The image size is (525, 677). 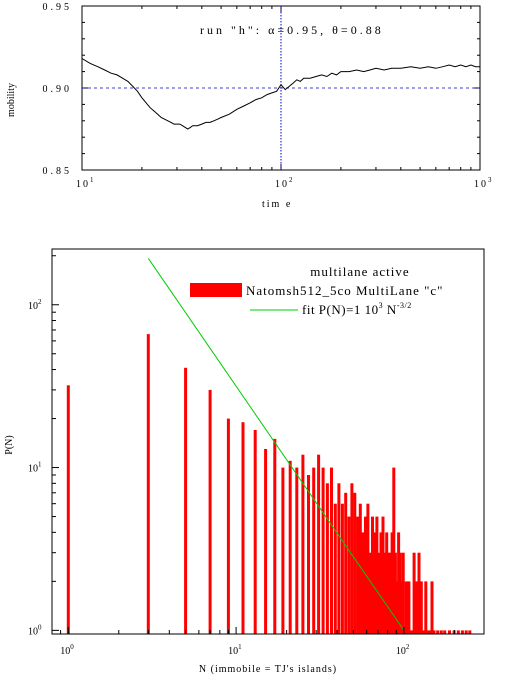 What do you see at coordinates (280, 94) in the screenshot?
I see `mobility-series-line` at bounding box center [280, 94].